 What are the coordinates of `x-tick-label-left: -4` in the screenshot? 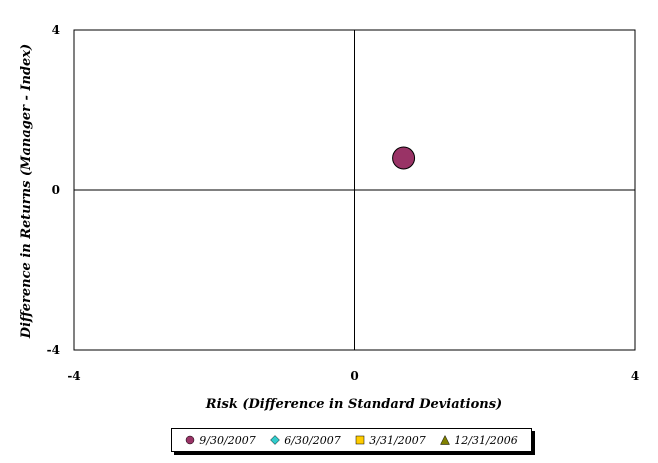 It's located at (73, 376).